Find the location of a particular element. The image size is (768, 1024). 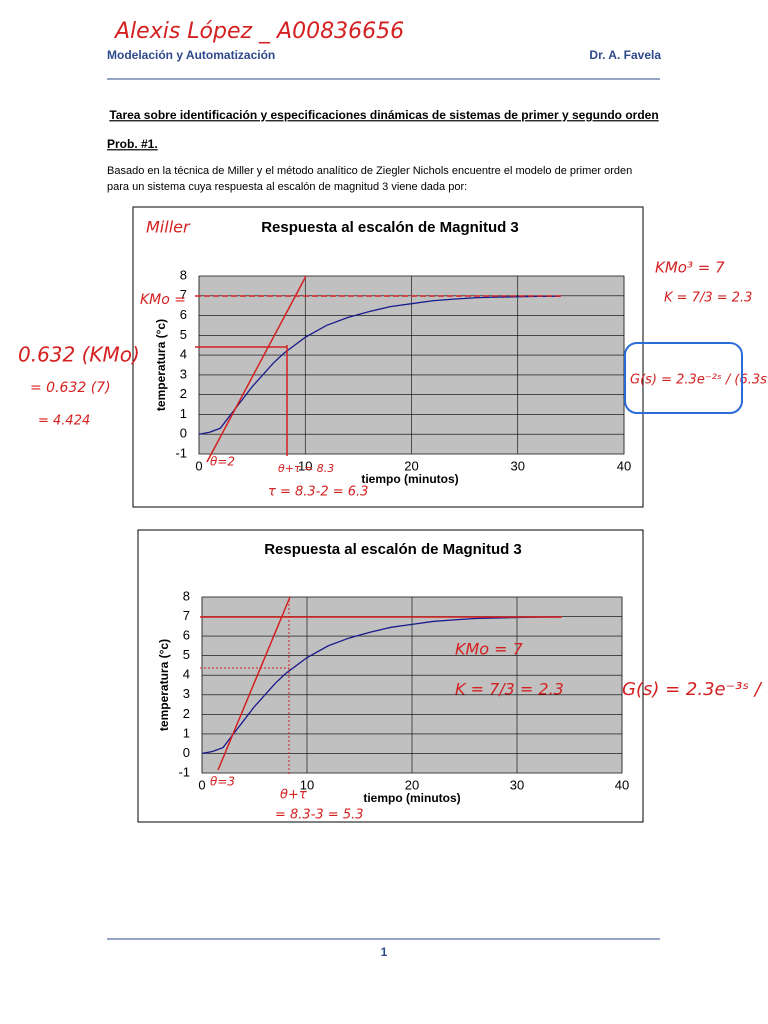

handwritten-note: θ+τ = 8.3 is located at coordinates (306, 468).